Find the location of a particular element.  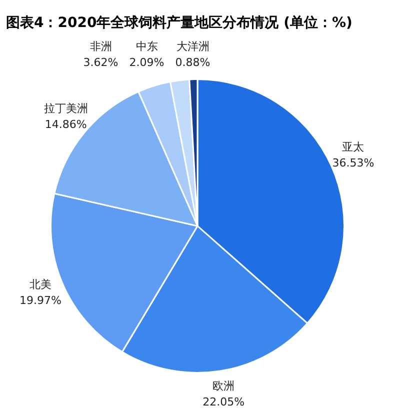

slice-label: 拉丁美洲 is located at coordinates (66, 109).